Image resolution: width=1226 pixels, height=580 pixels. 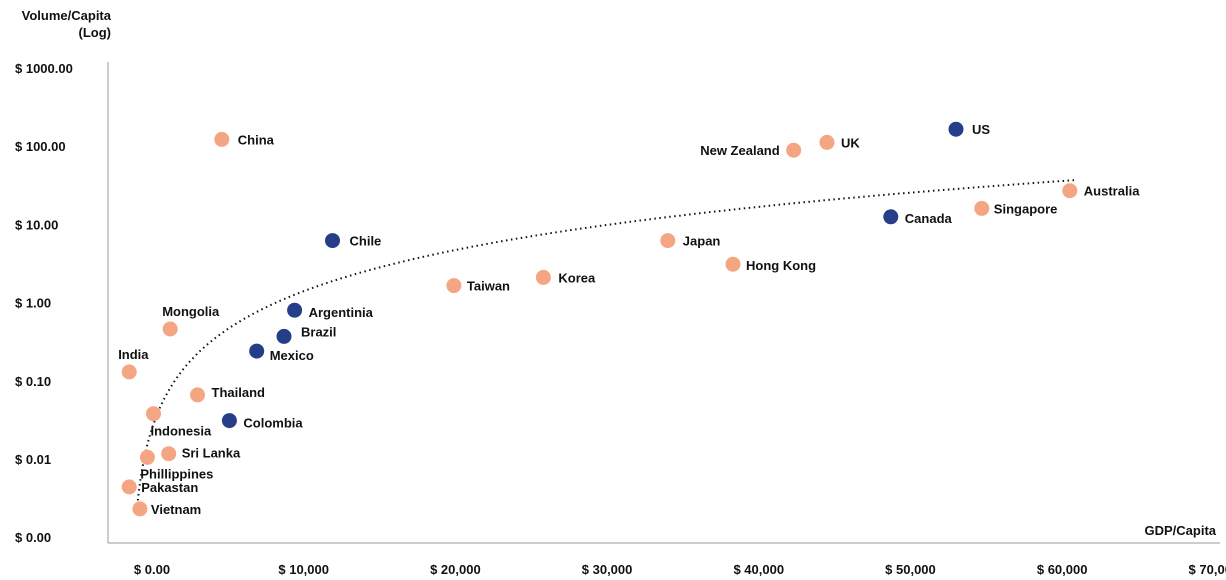 I want to click on point-label: Canada, so click(x=929, y=218).